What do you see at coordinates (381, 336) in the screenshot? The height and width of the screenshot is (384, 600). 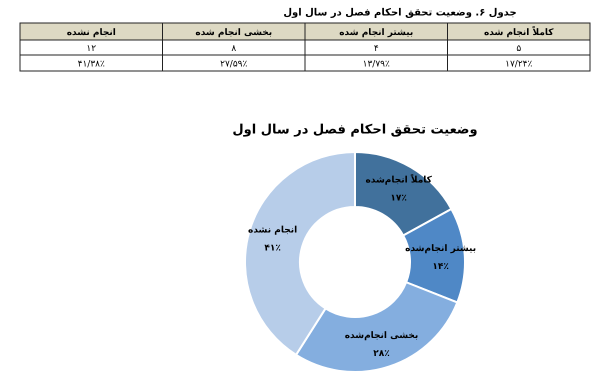 I see `slice-label: بخشی انجام‌شده` at bounding box center [381, 336].